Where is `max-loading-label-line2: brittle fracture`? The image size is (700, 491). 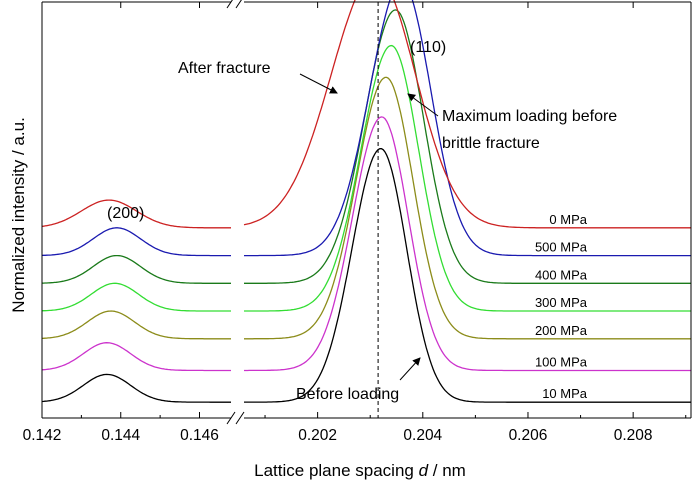 max-loading-label-line2: brittle fracture is located at coordinates (491, 143).